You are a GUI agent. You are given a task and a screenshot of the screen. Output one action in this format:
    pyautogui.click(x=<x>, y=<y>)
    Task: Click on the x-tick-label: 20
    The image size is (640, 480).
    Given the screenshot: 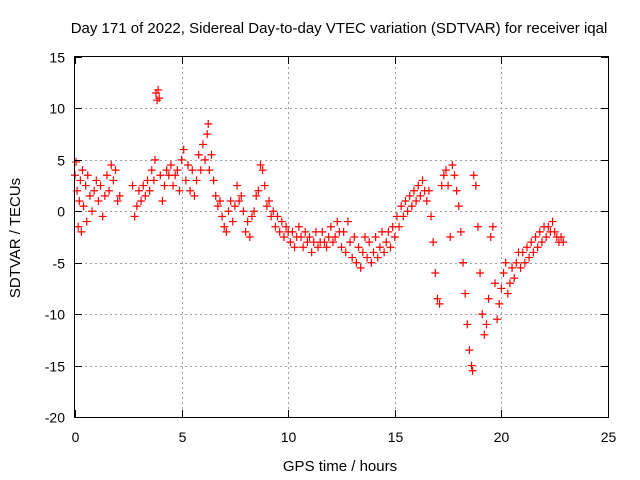 What is the action you would take?
    pyautogui.click(x=502, y=437)
    